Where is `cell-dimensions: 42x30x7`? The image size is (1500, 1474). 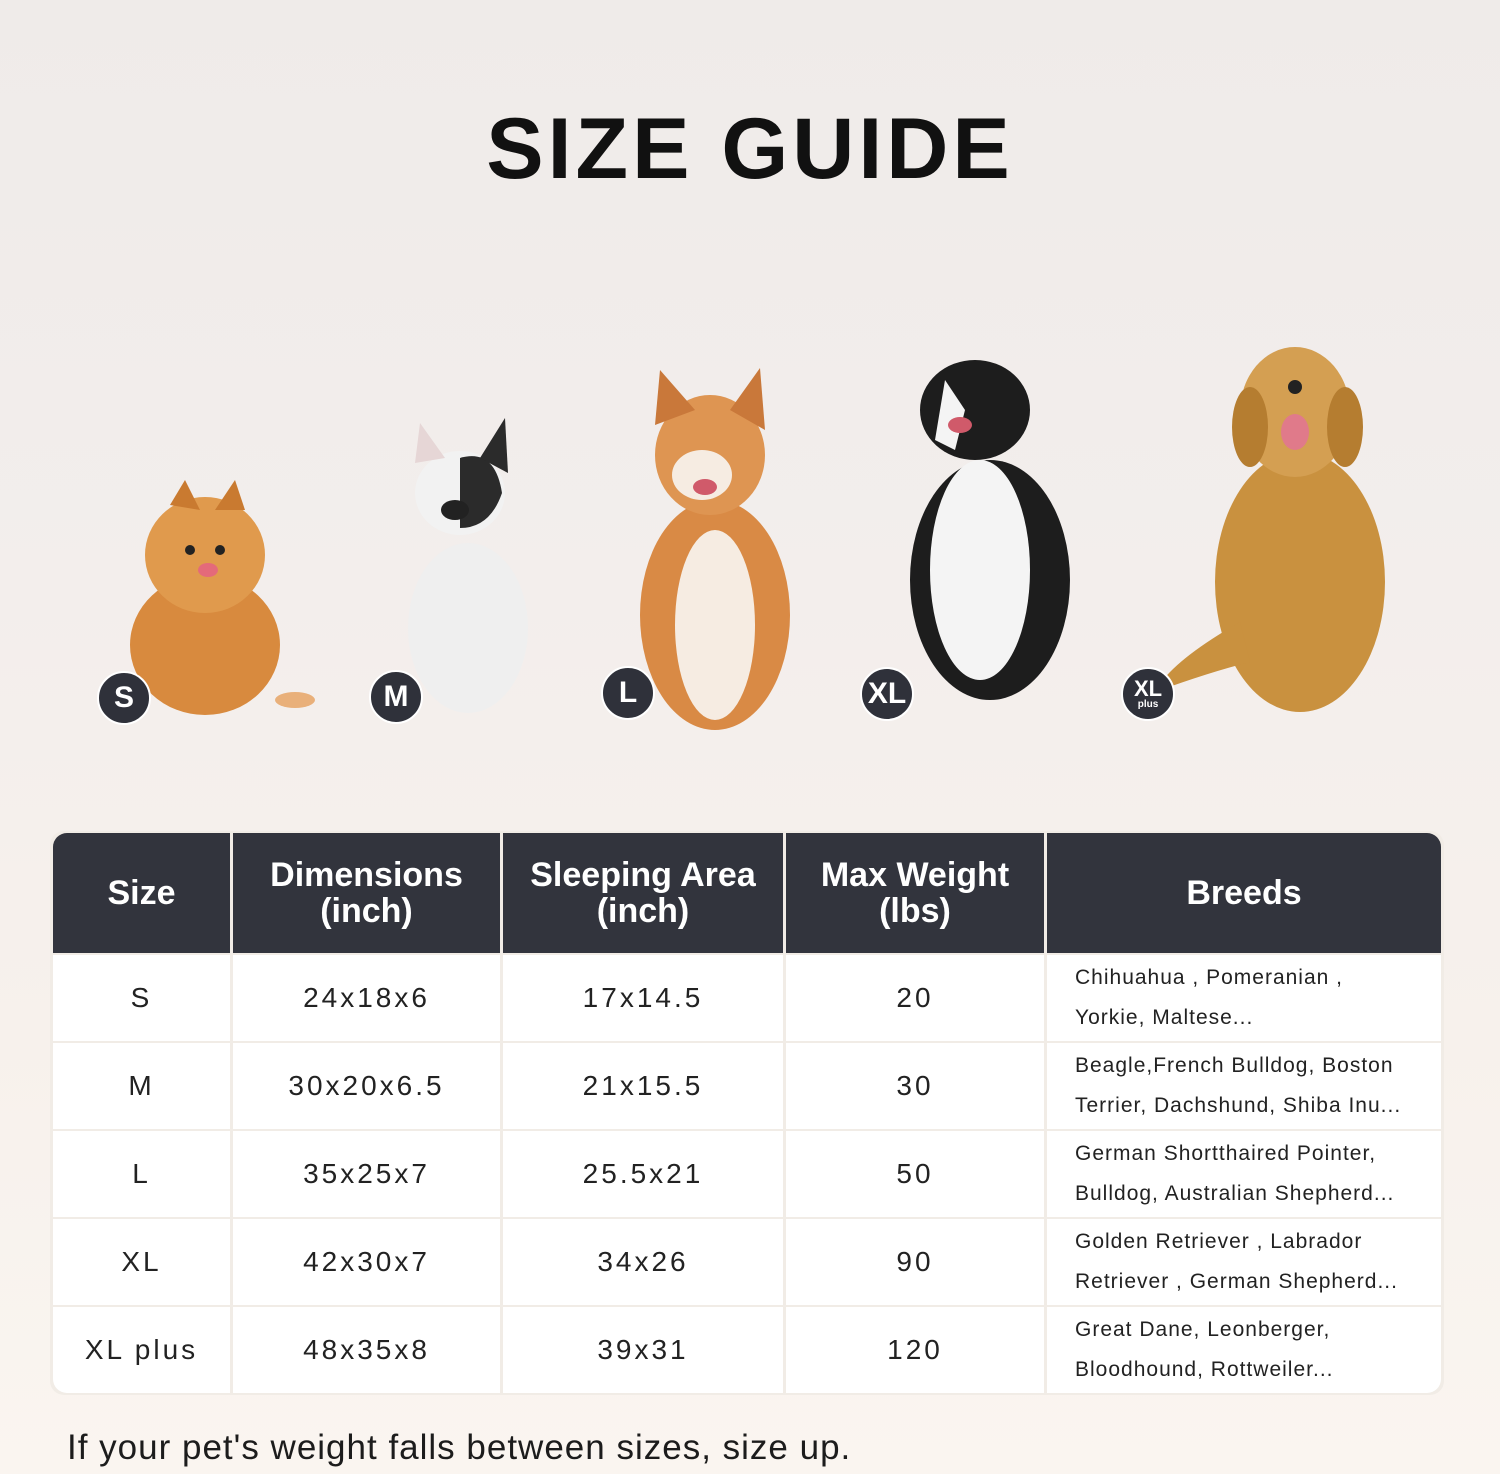 cell-dimensions: 42x30x7 is located at coordinates (366, 1262).